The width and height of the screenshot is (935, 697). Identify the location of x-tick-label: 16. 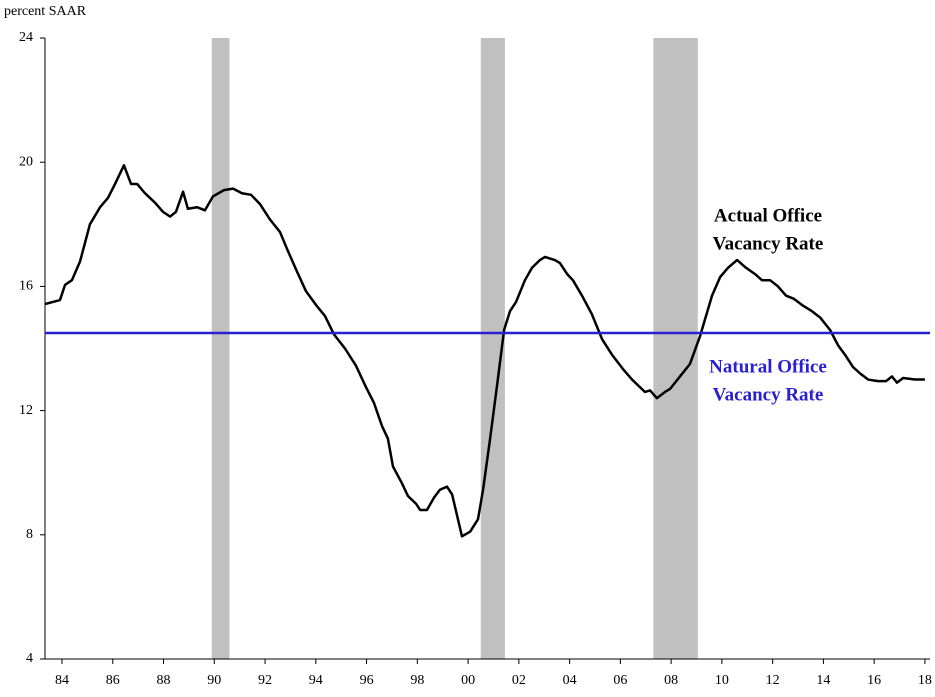
(874, 680).